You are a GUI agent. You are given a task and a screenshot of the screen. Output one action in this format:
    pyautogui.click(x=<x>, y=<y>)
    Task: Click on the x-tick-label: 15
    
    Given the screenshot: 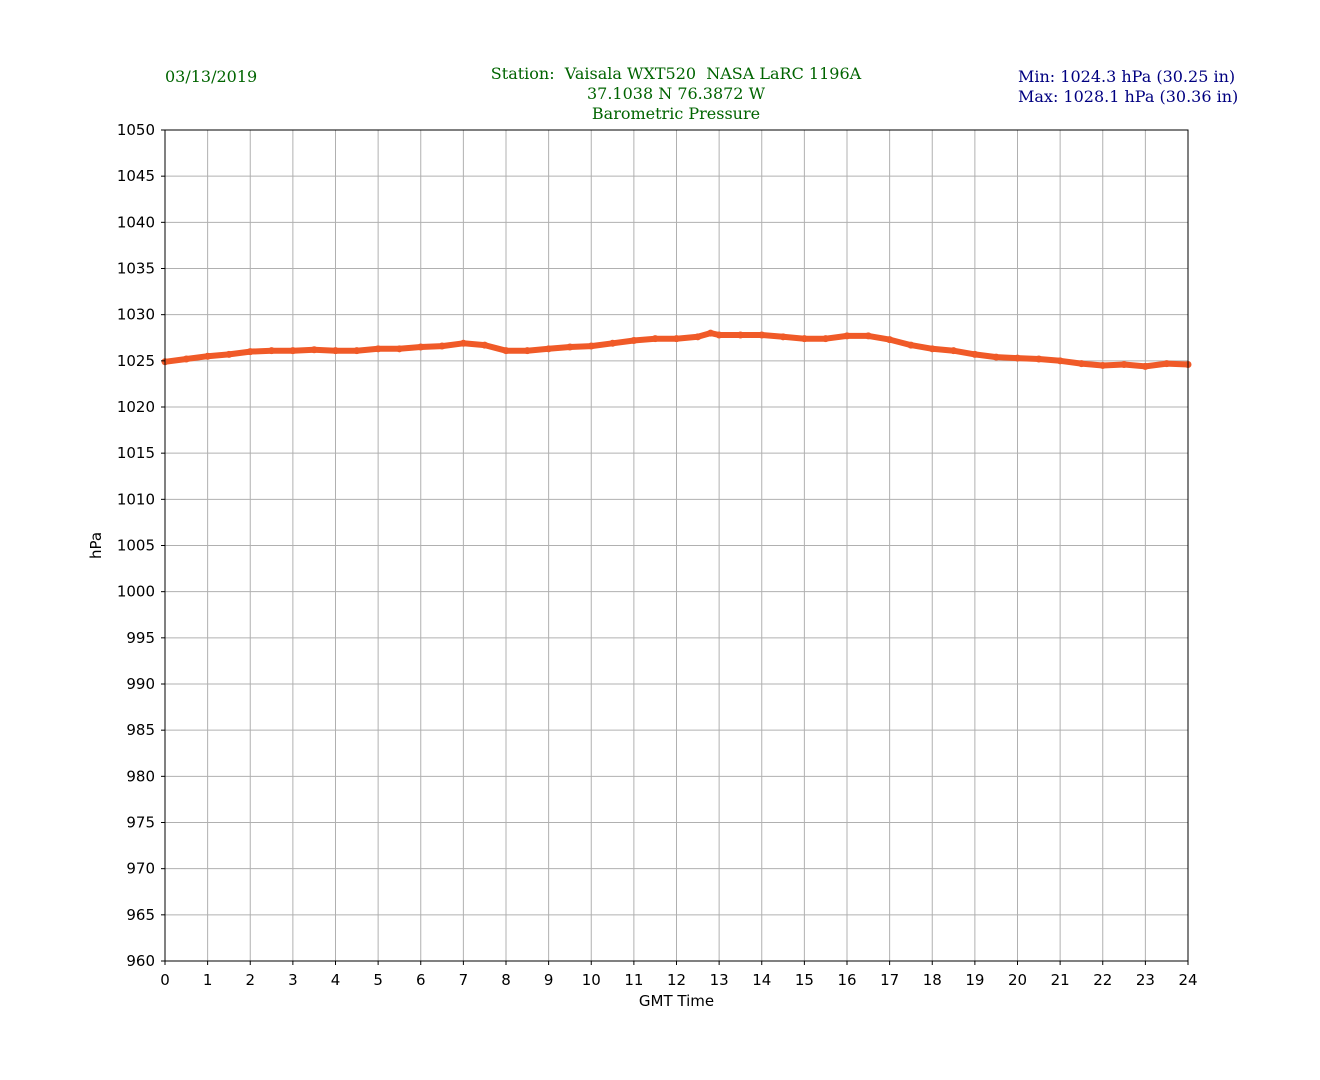 What is the action you would take?
    pyautogui.click(x=804, y=980)
    